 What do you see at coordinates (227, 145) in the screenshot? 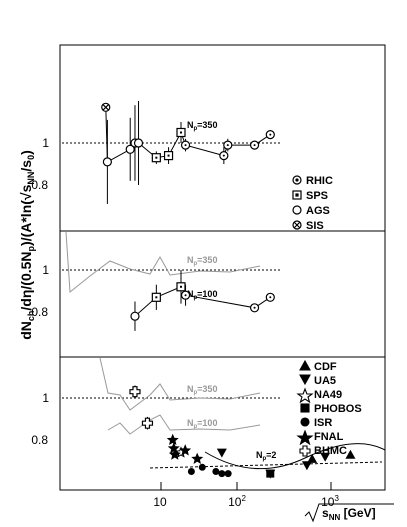
I see `point-top-rhic-2-dot` at bounding box center [227, 145].